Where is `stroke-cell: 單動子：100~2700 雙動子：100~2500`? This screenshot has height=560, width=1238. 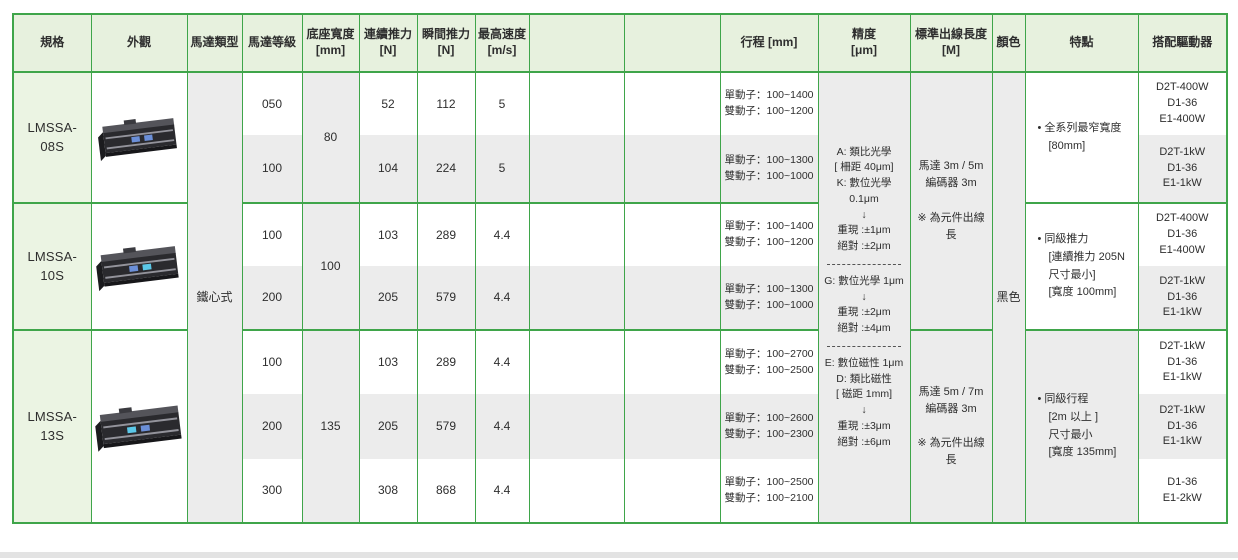 stroke-cell: 單動子：100~2700 雙動子：100~2500 is located at coordinates (768, 361).